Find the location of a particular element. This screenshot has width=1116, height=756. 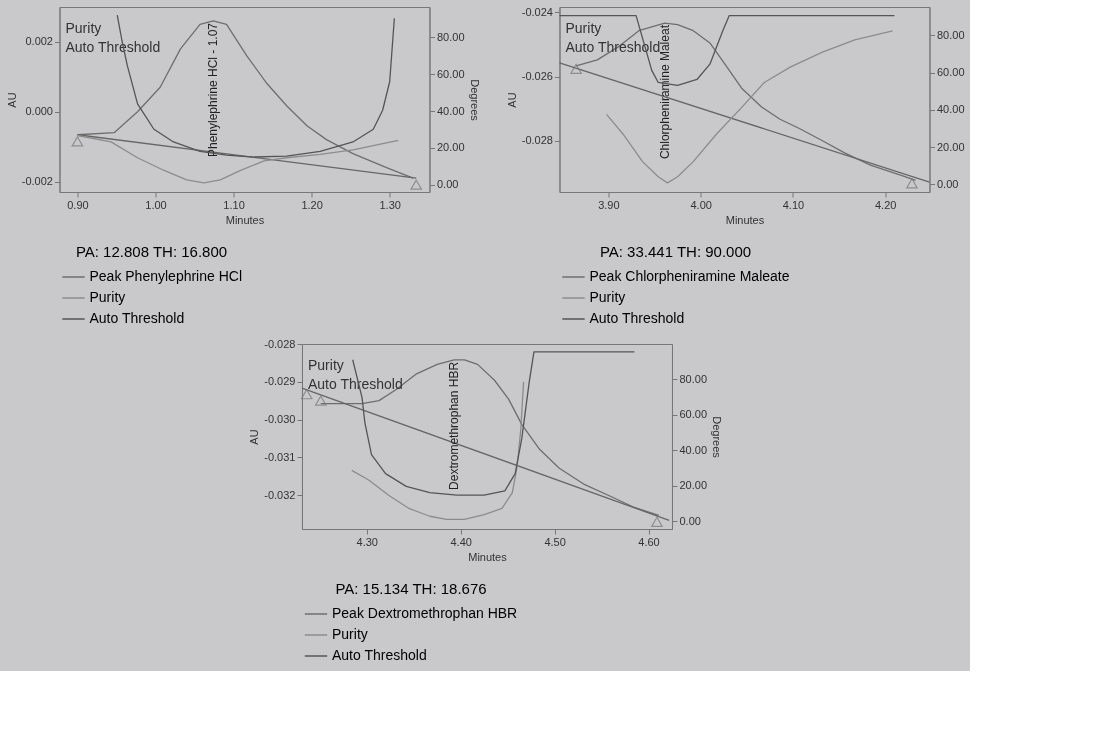

y-tick-label: -0.030 is located at coordinates (280, 419).